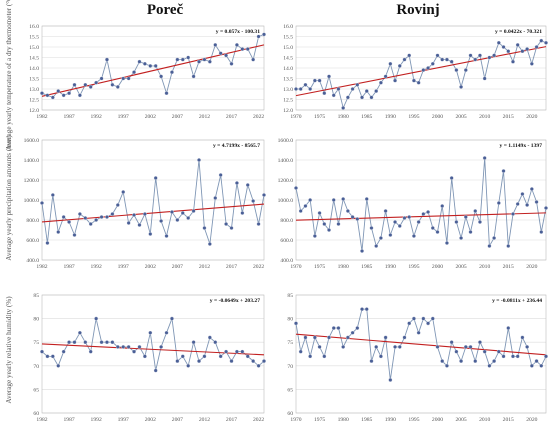 The width and height of the screenshot is (550, 435). I want to click on y-tick-label: 75, so click(290, 343).